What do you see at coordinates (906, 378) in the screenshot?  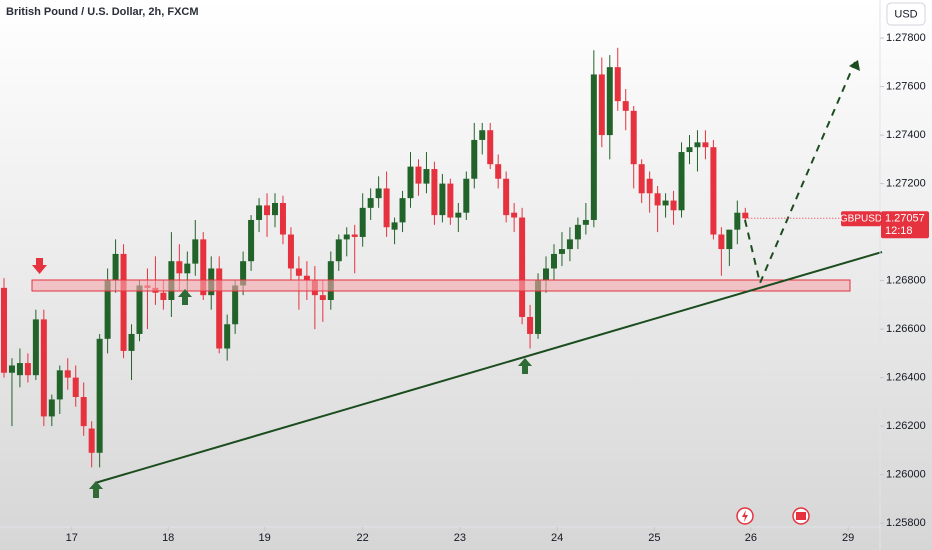 I see `y-tick-label: 1.26400` at bounding box center [906, 378].